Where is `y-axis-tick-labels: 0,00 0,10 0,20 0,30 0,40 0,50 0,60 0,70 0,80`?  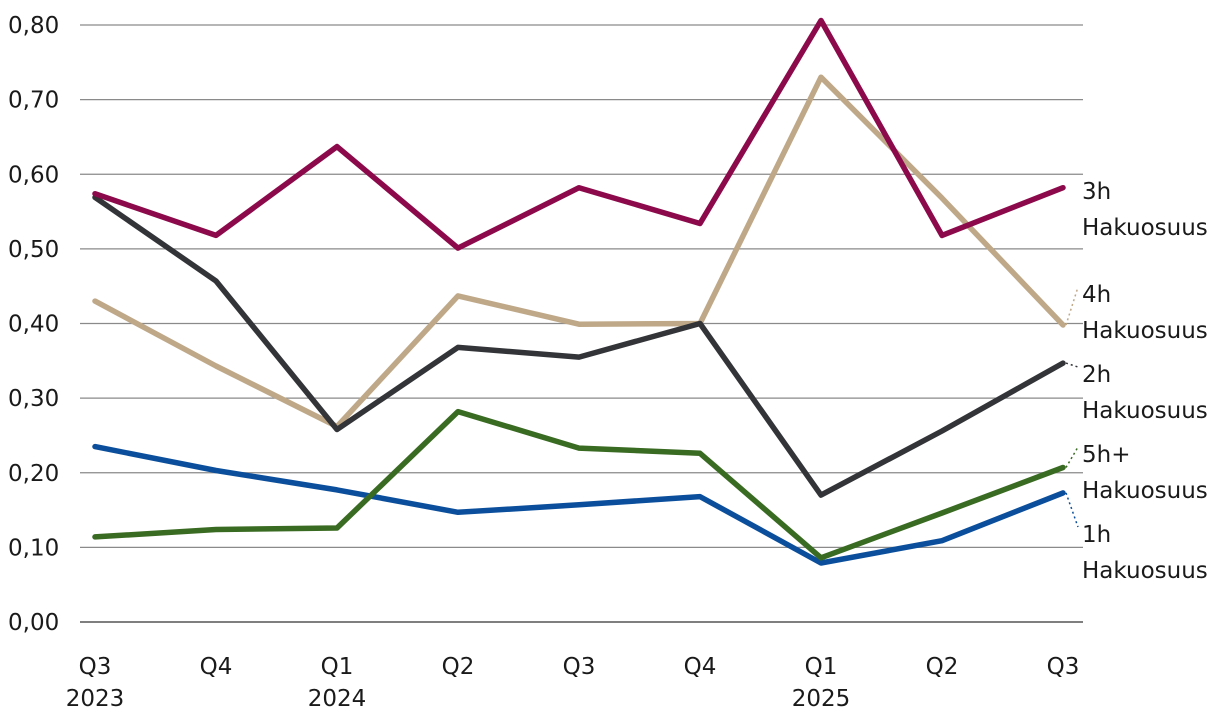
y-axis-tick-labels: 0,00 0,10 0,20 0,30 0,40 0,50 0,60 0,70 0,80 is located at coordinates (33, 324).